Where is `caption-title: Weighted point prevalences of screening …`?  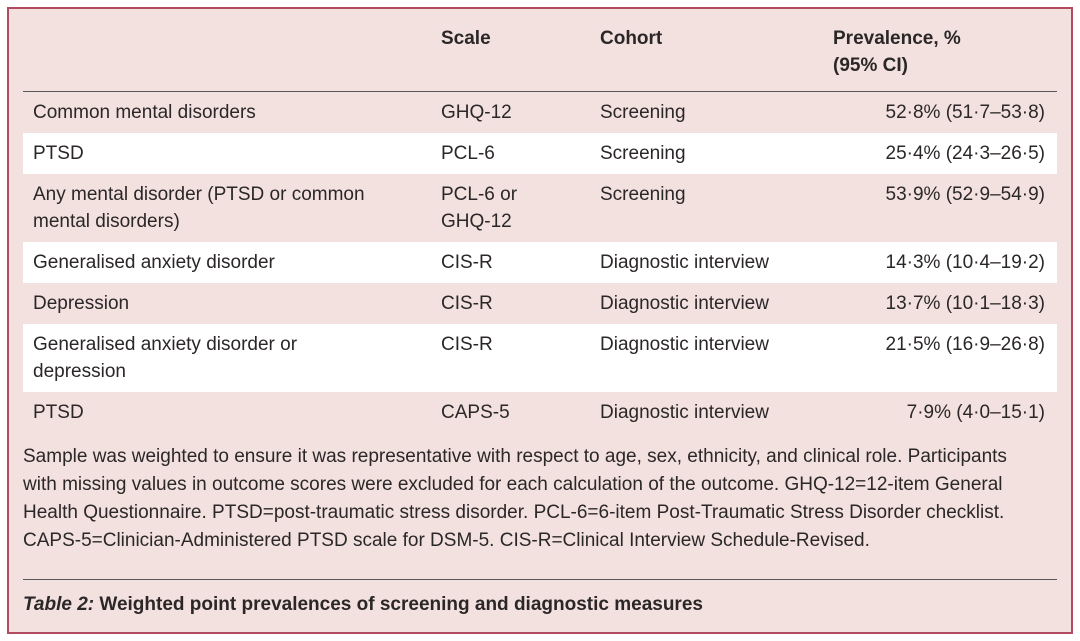 caption-title: Weighted point prevalences of screening … is located at coordinates (401, 604).